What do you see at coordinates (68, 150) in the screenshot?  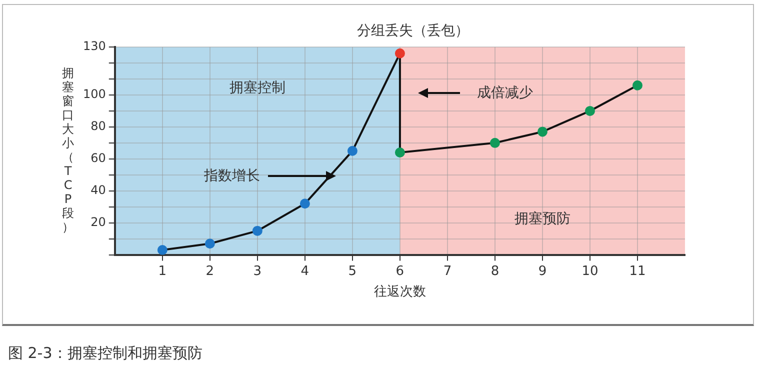 I see `text: 拥塞窗口大小（TCP段）` at bounding box center [68, 150].